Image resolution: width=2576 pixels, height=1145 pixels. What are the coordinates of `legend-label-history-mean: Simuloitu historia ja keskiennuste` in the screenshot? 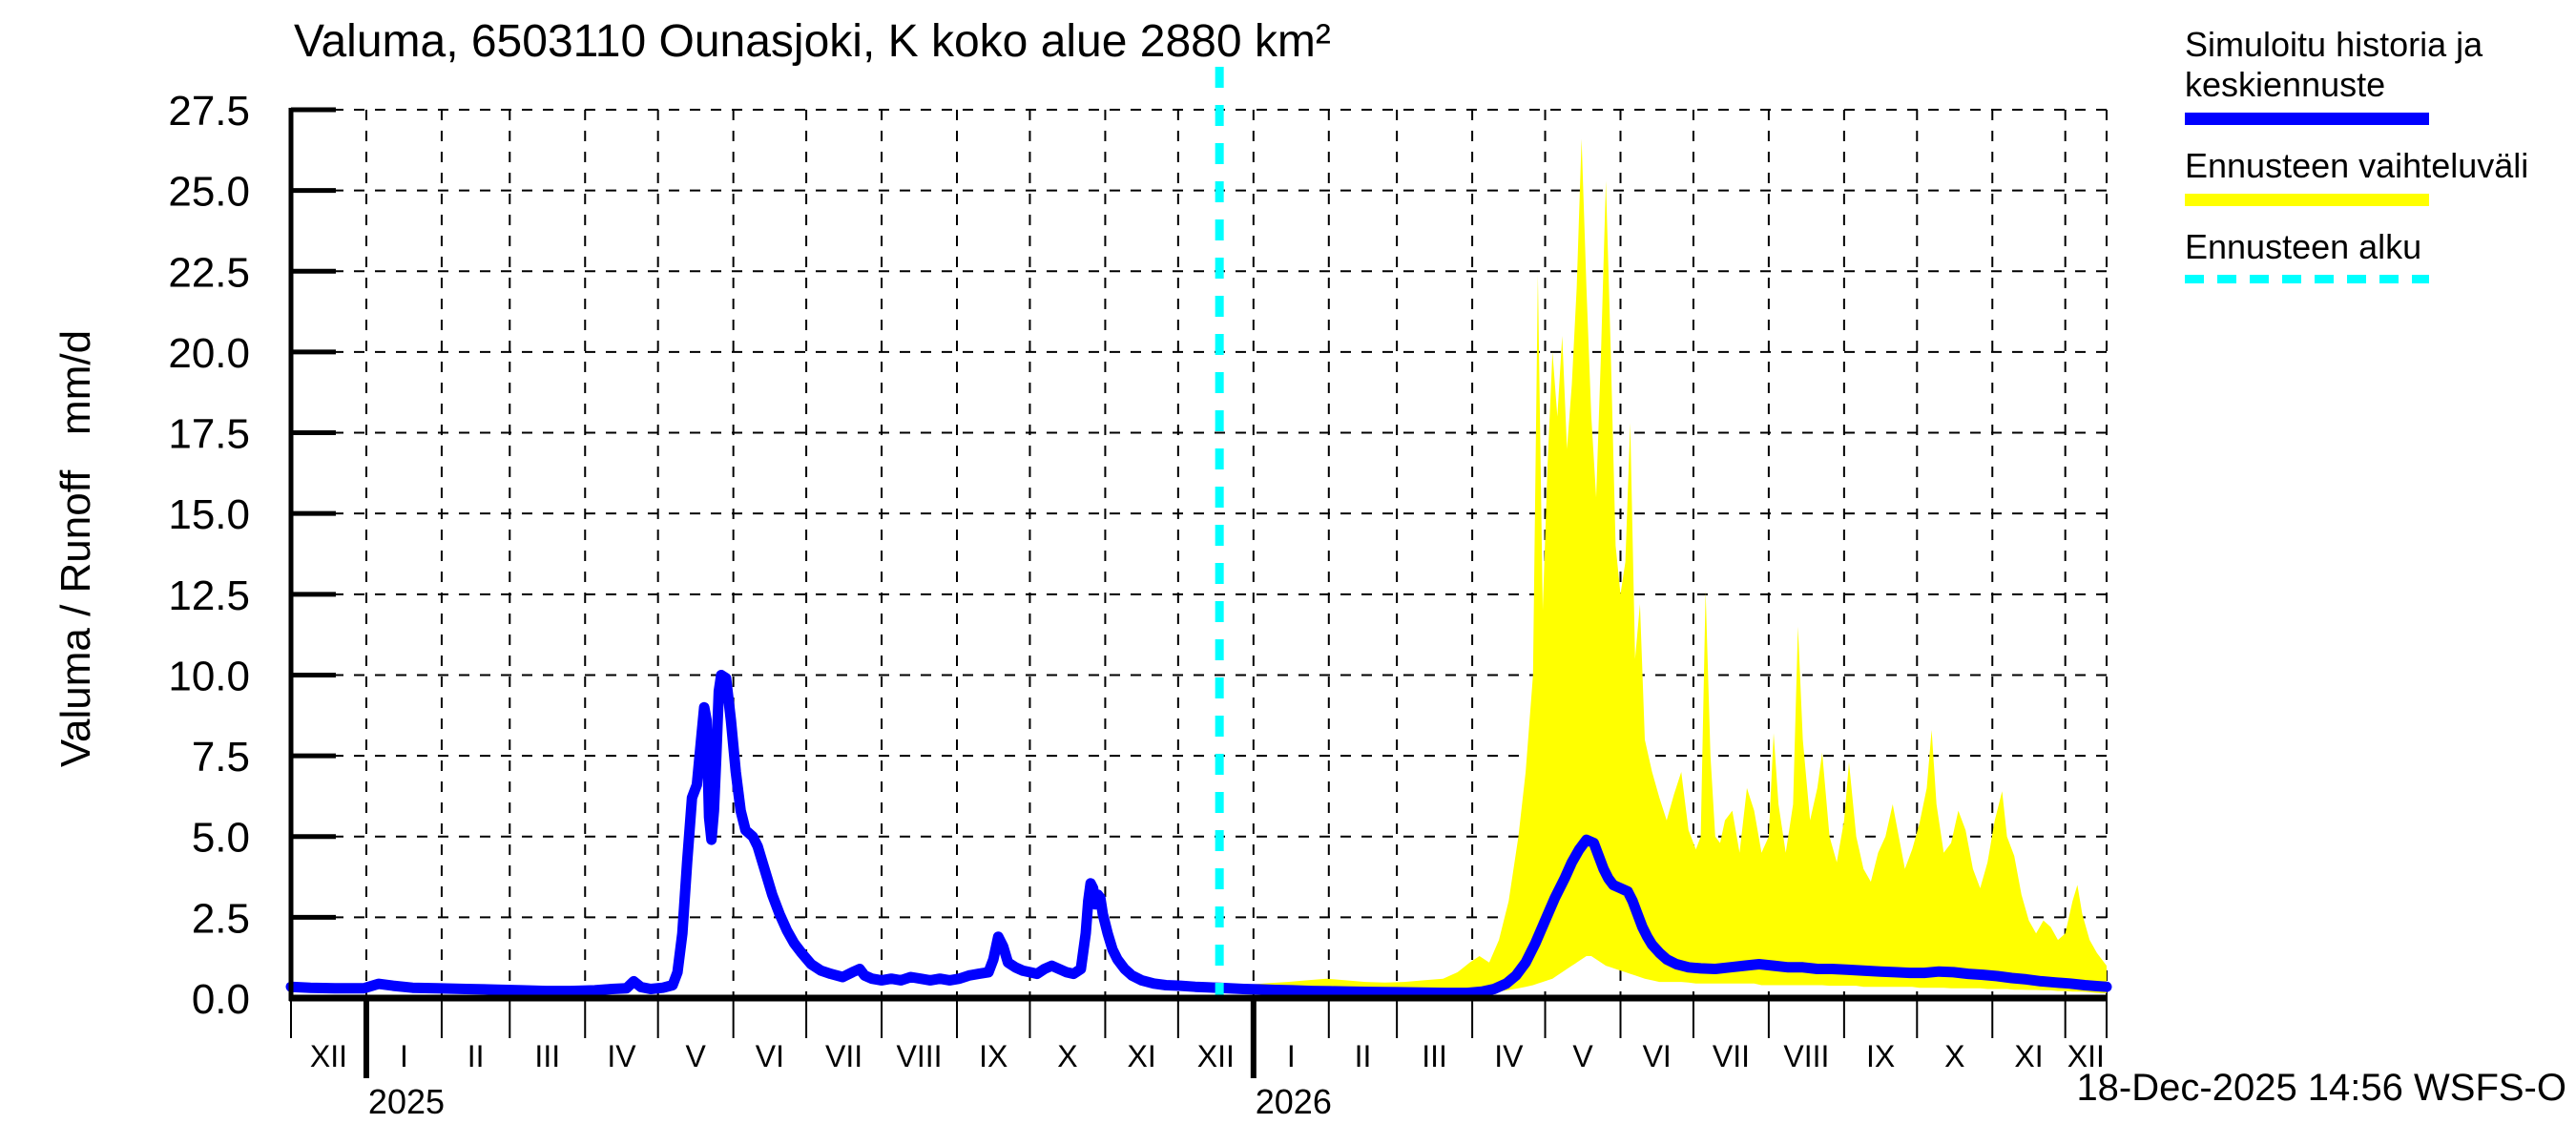 It's located at (2334, 64).